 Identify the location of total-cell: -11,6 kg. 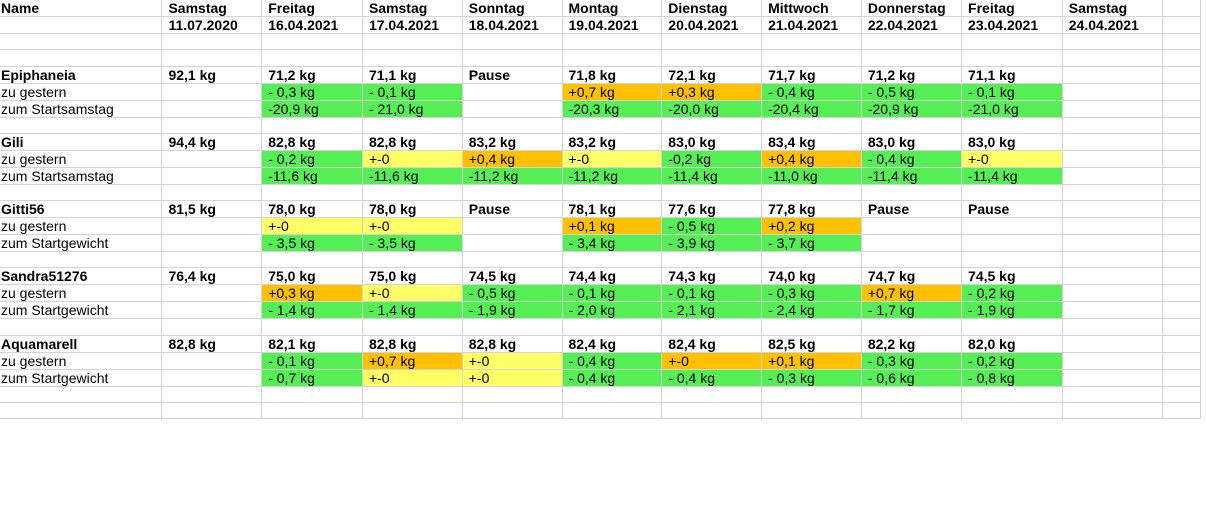
(312, 175).